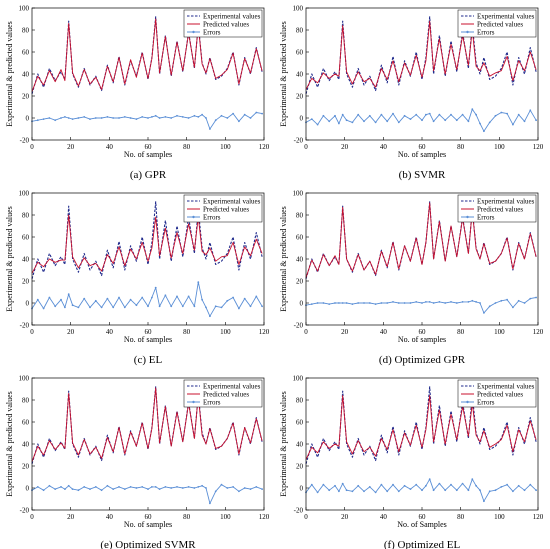 This screenshot has height=549, width=550. Describe the element at coordinates (212, 32) in the screenshot. I see `legend-entry: Errors` at that location.